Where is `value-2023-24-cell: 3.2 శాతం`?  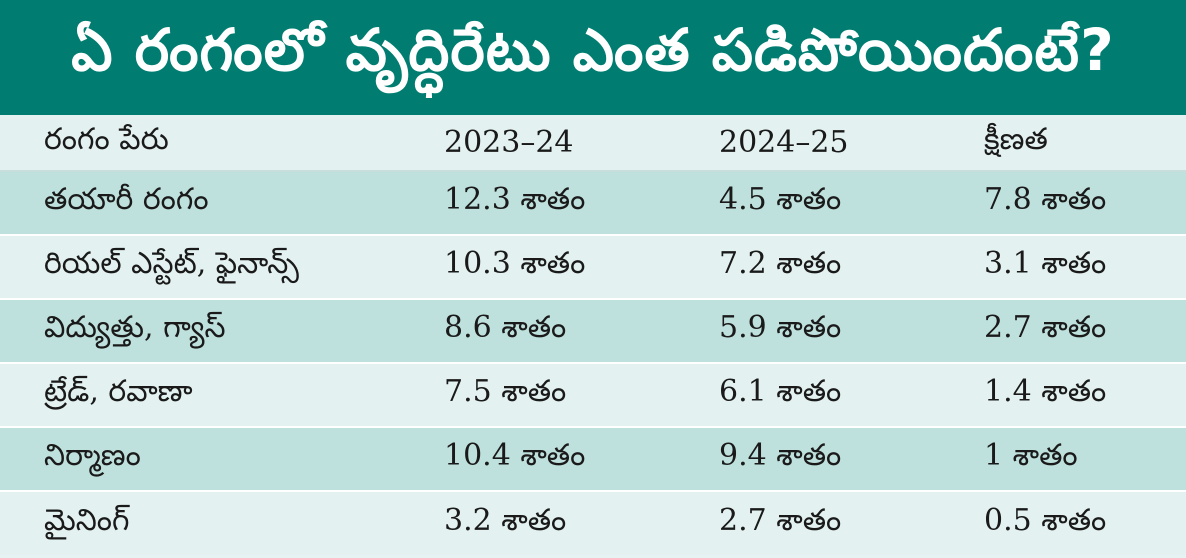
value-2023-24-cell: 3.2 శాతం is located at coordinates (581, 522).